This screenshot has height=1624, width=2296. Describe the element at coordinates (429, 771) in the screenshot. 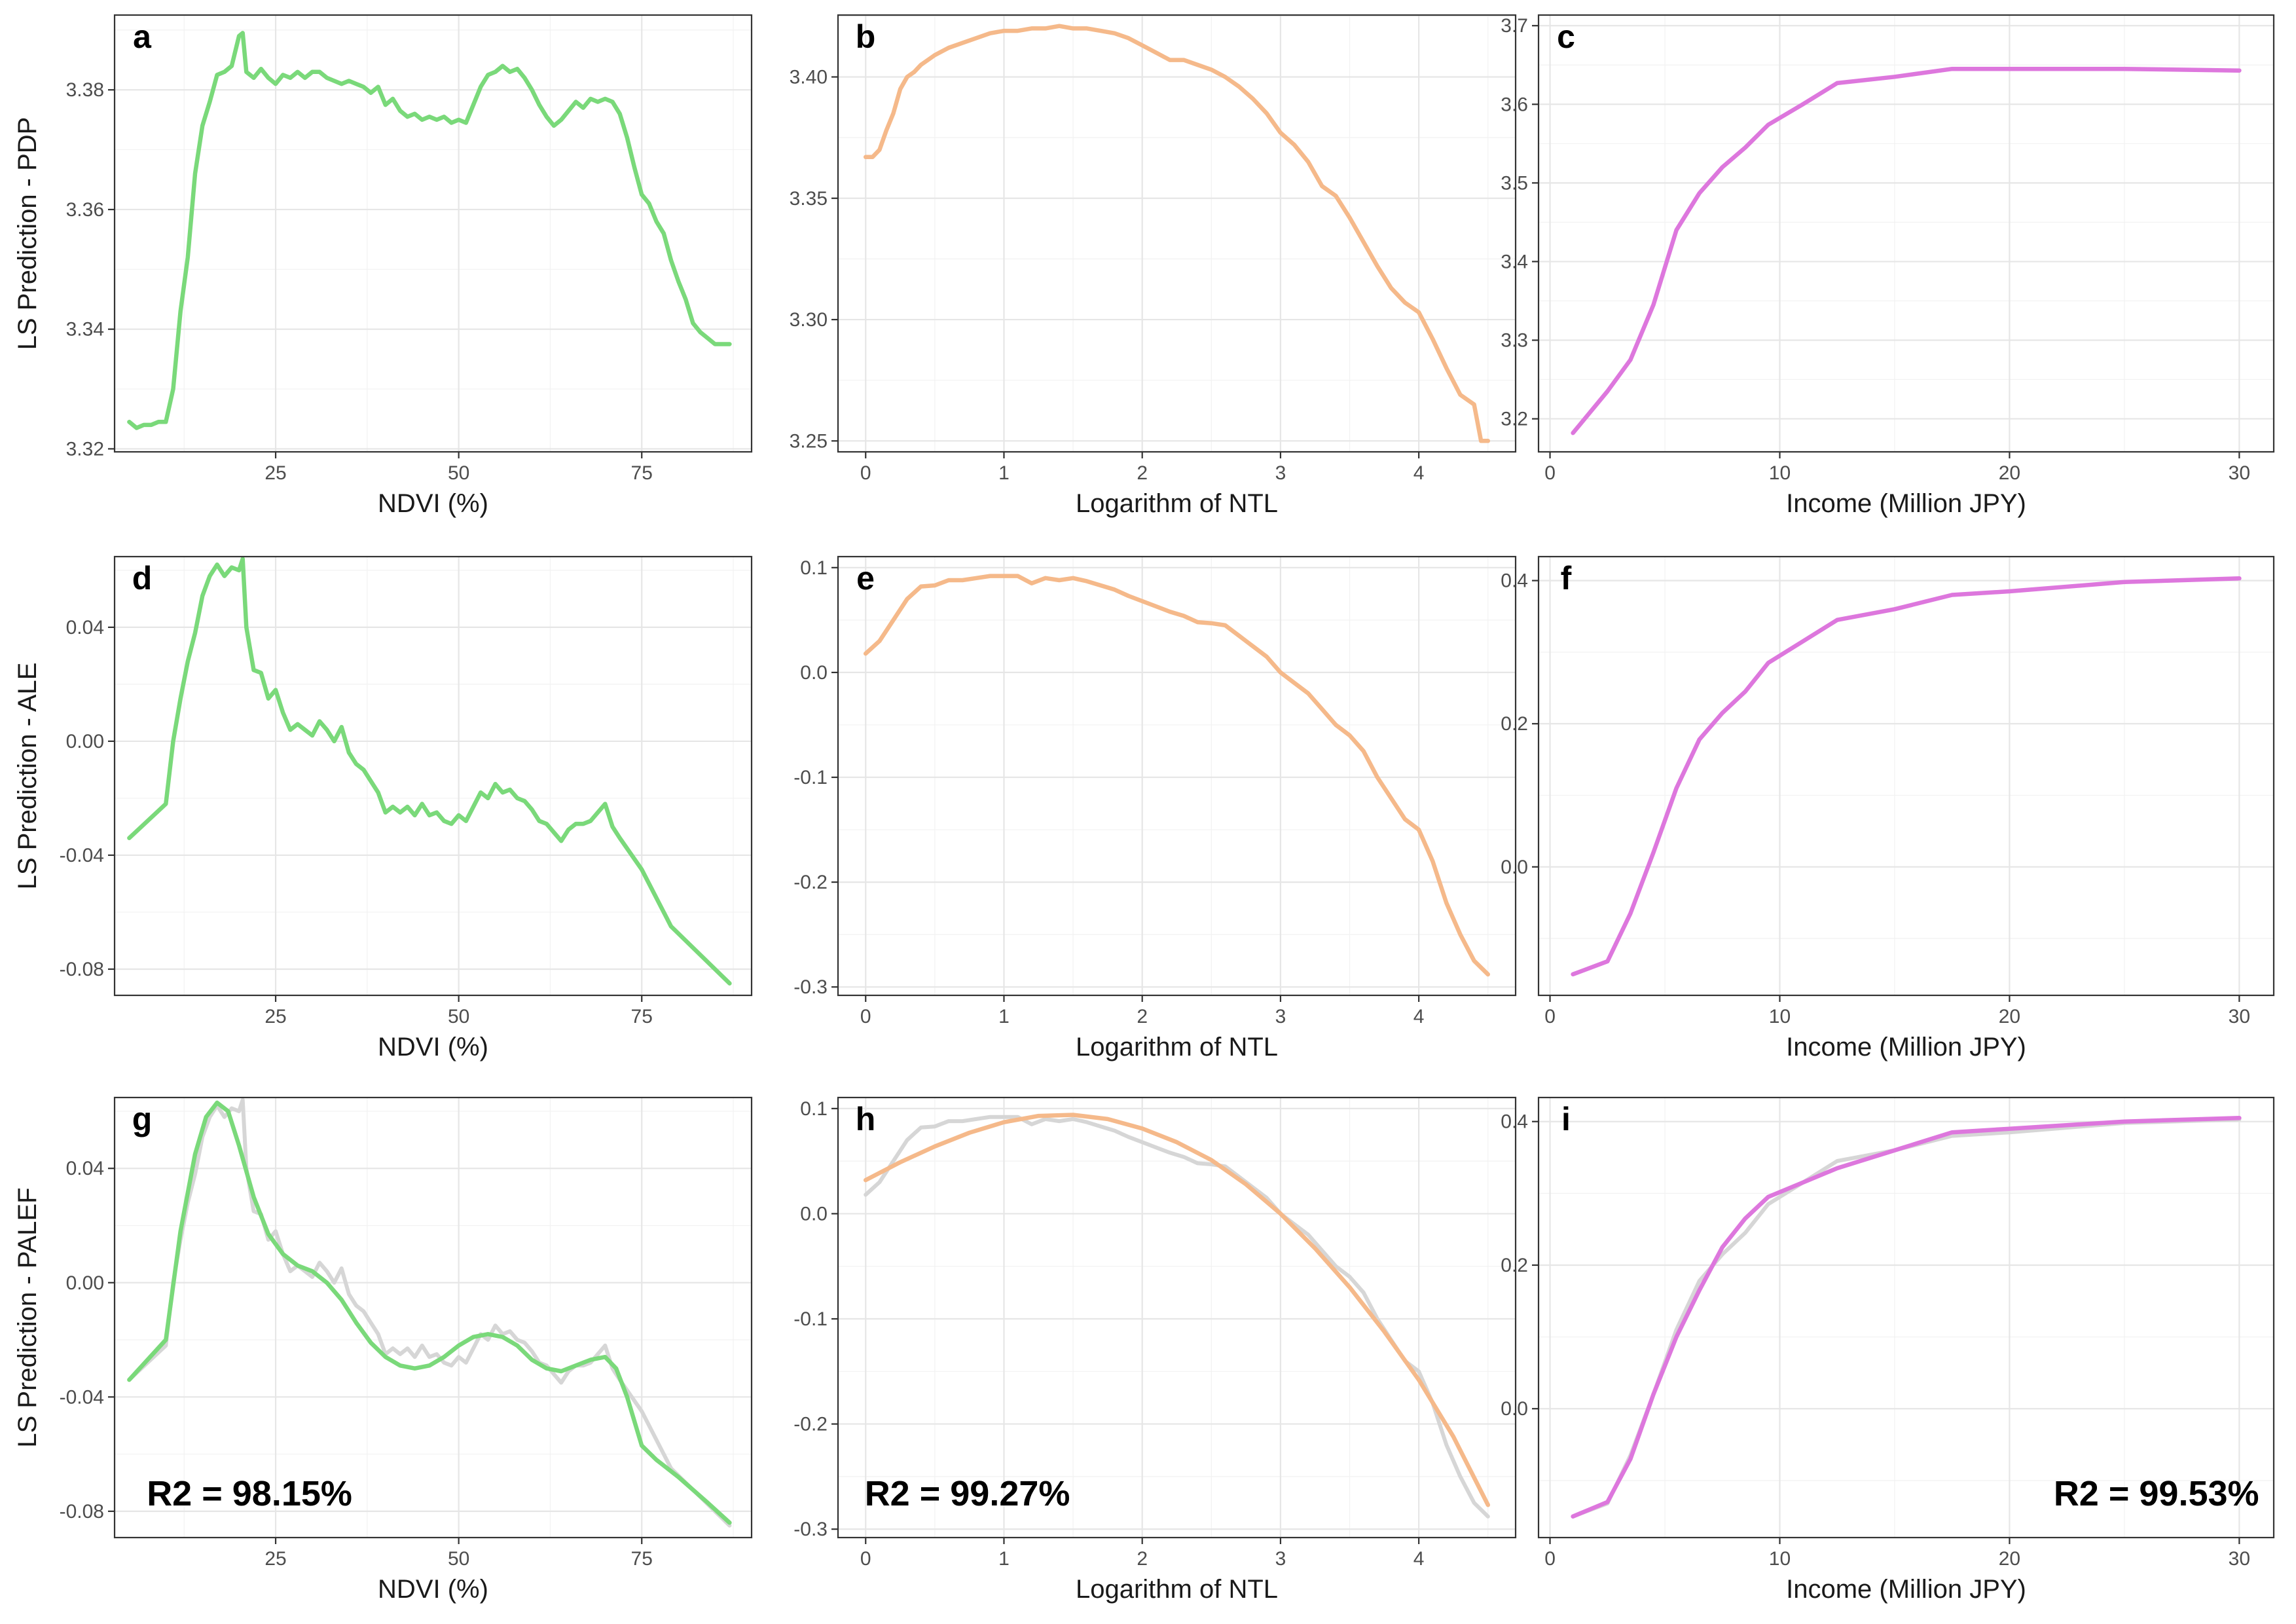

I see `series-line-d` at that location.